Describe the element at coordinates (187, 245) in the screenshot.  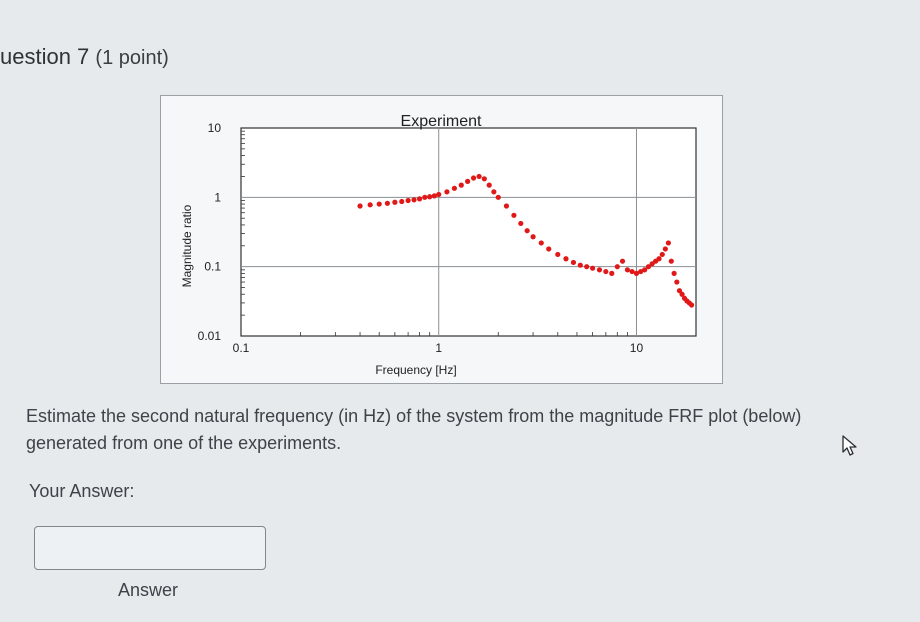
I see `y-axis-label: Magnitude ratio` at that location.